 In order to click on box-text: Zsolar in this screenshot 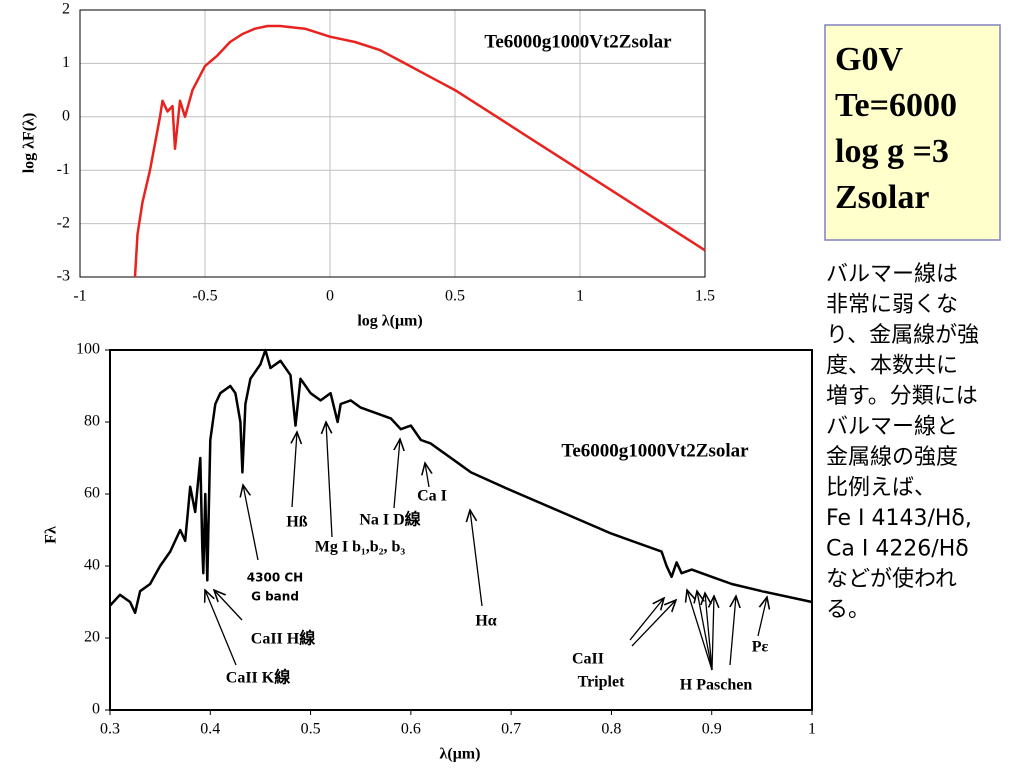, I will do `click(882, 197)`.